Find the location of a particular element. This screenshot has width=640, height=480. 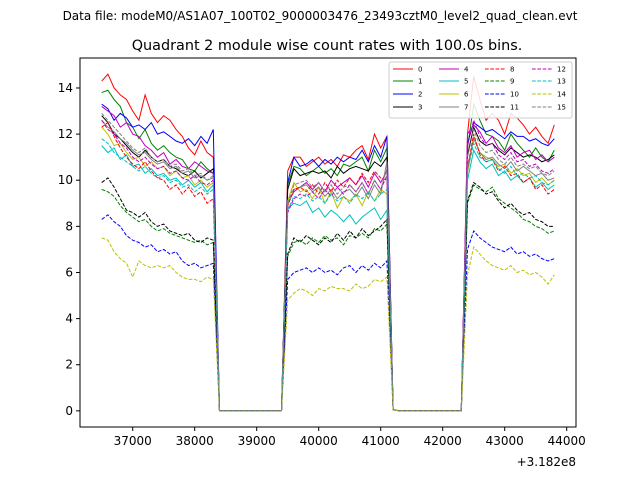

legend-label-15: 15 is located at coordinates (561, 108).